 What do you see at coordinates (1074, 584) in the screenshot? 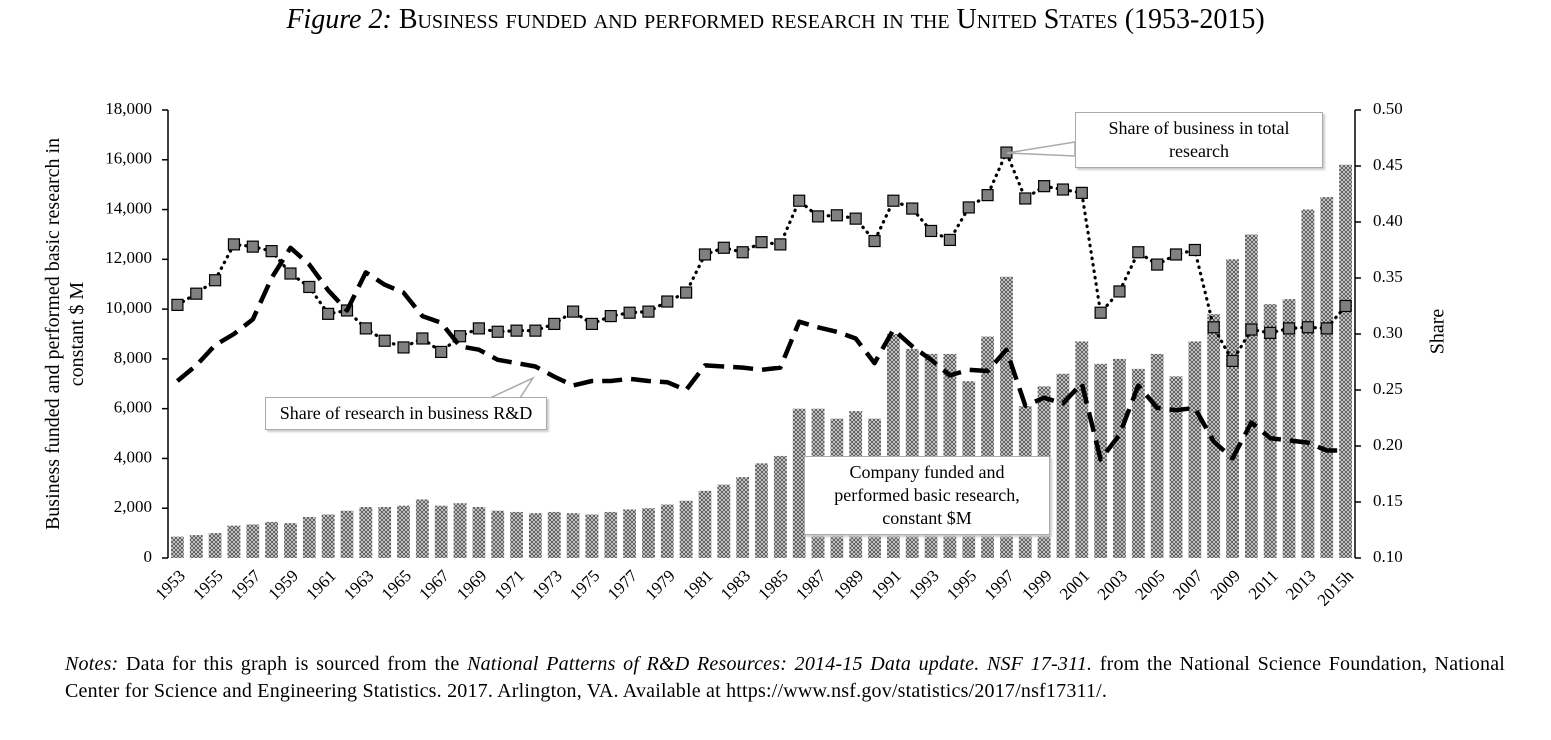
I see `x-tick-label: 2001` at bounding box center [1074, 584].